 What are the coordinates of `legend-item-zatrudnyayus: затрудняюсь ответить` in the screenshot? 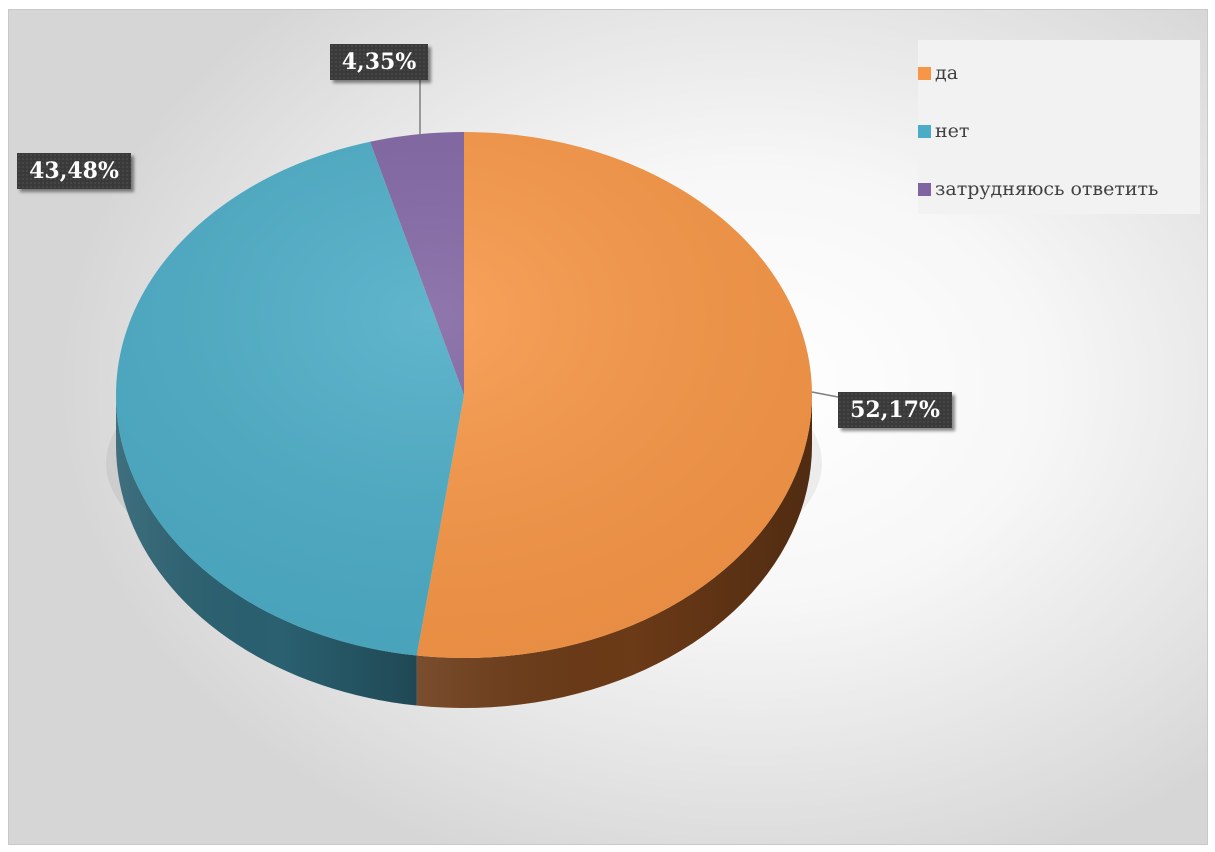 It's located at (1038, 189).